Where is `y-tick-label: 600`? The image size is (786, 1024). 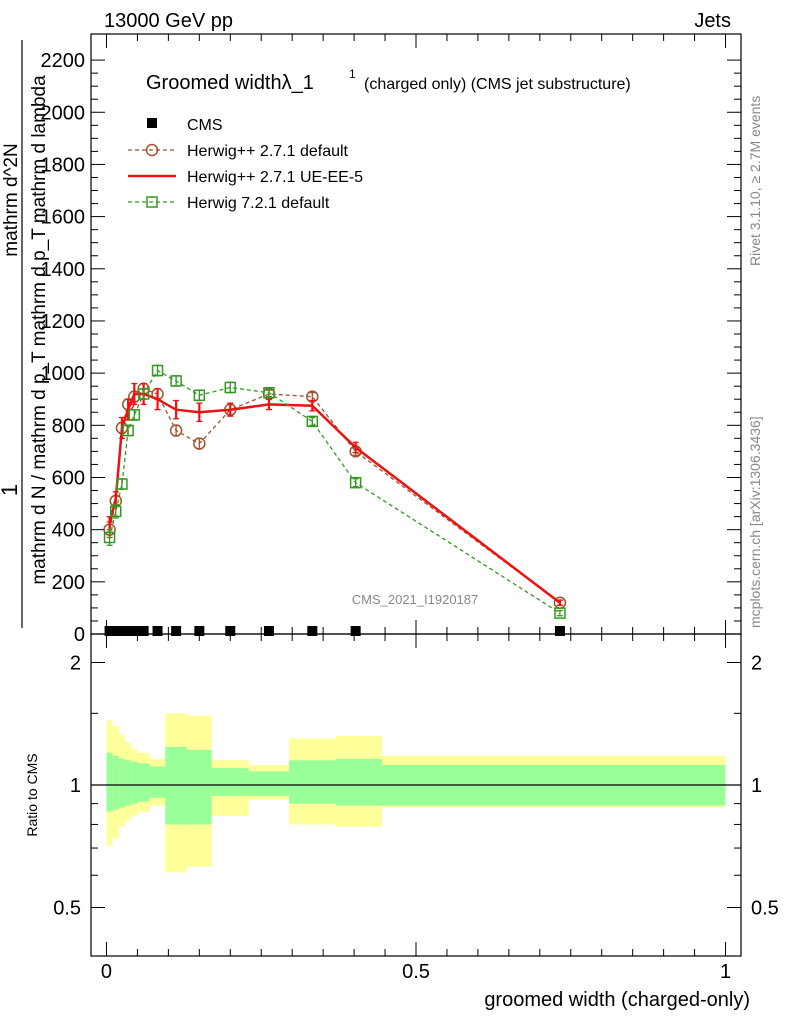
y-tick-label: 600 is located at coordinates (68, 478).